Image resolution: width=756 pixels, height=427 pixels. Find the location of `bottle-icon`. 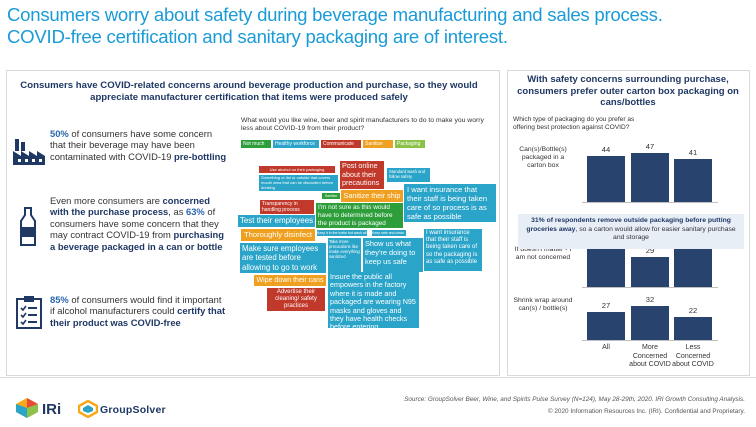

bottle-icon is located at coordinates (28, 226).